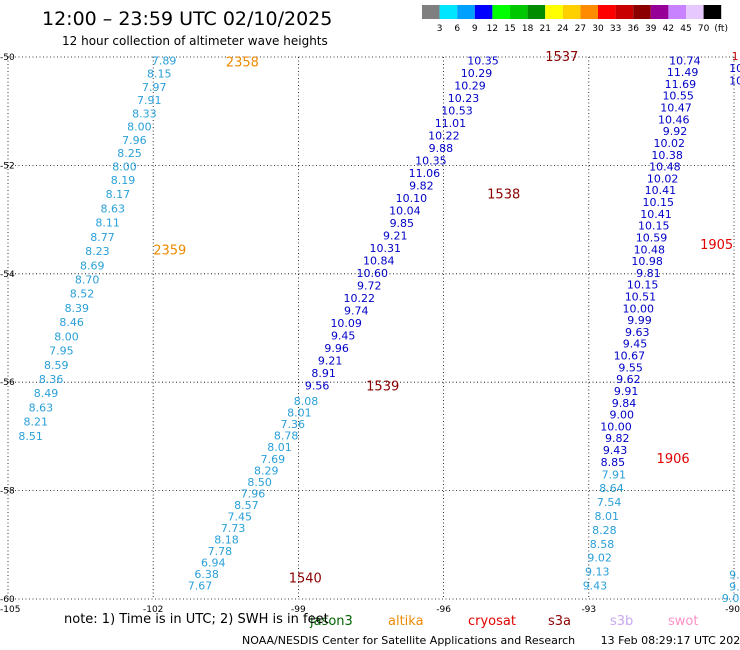  Describe the element at coordinates (187, 19) in the screenshot. I see `map-title: 12:00 – 23:59 UTC 02/10/2025` at that location.